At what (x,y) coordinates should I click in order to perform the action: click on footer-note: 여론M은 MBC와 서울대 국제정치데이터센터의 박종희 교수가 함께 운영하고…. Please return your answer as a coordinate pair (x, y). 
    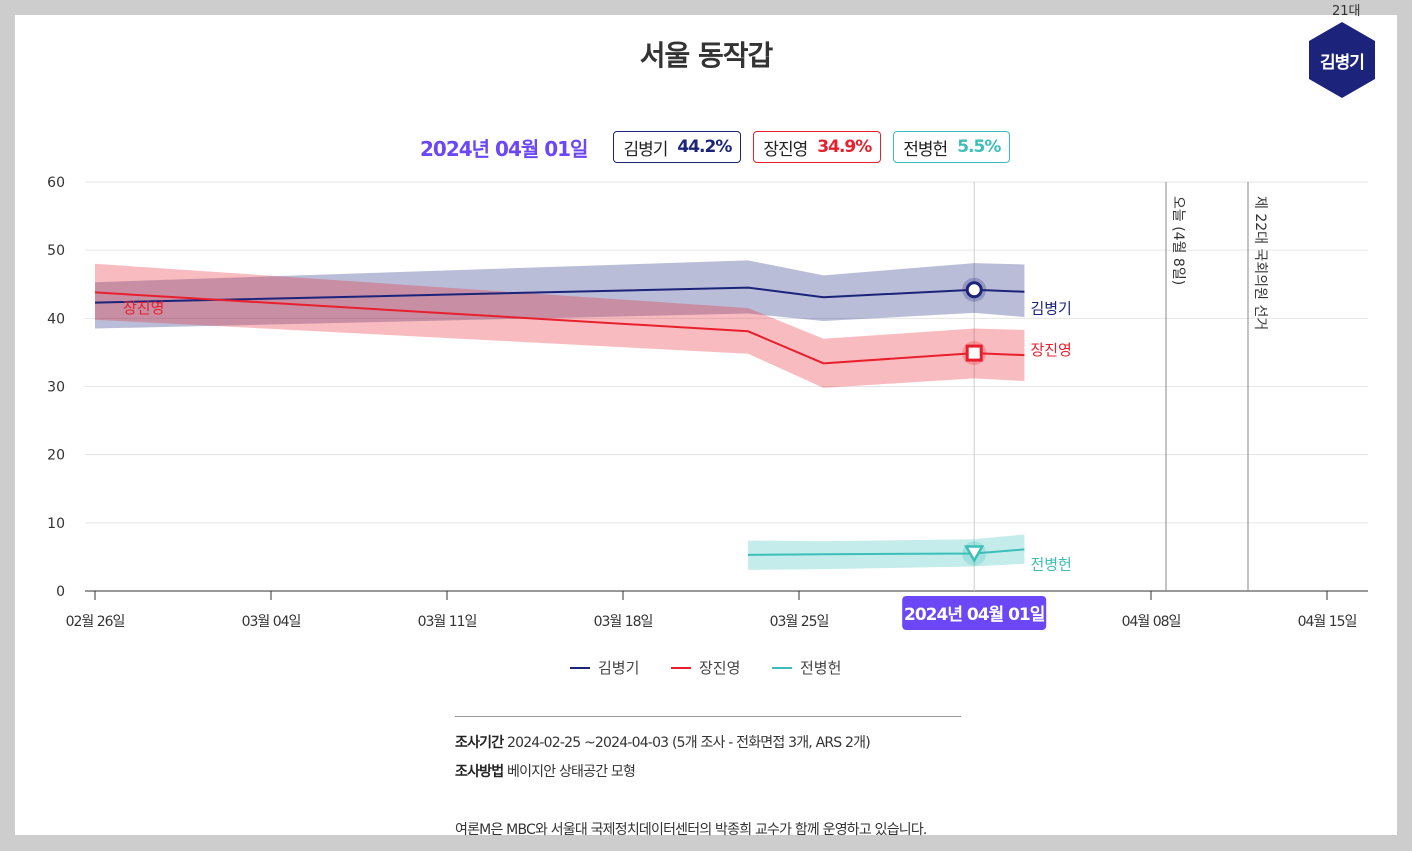
    Looking at the image, I should click on (691, 830).